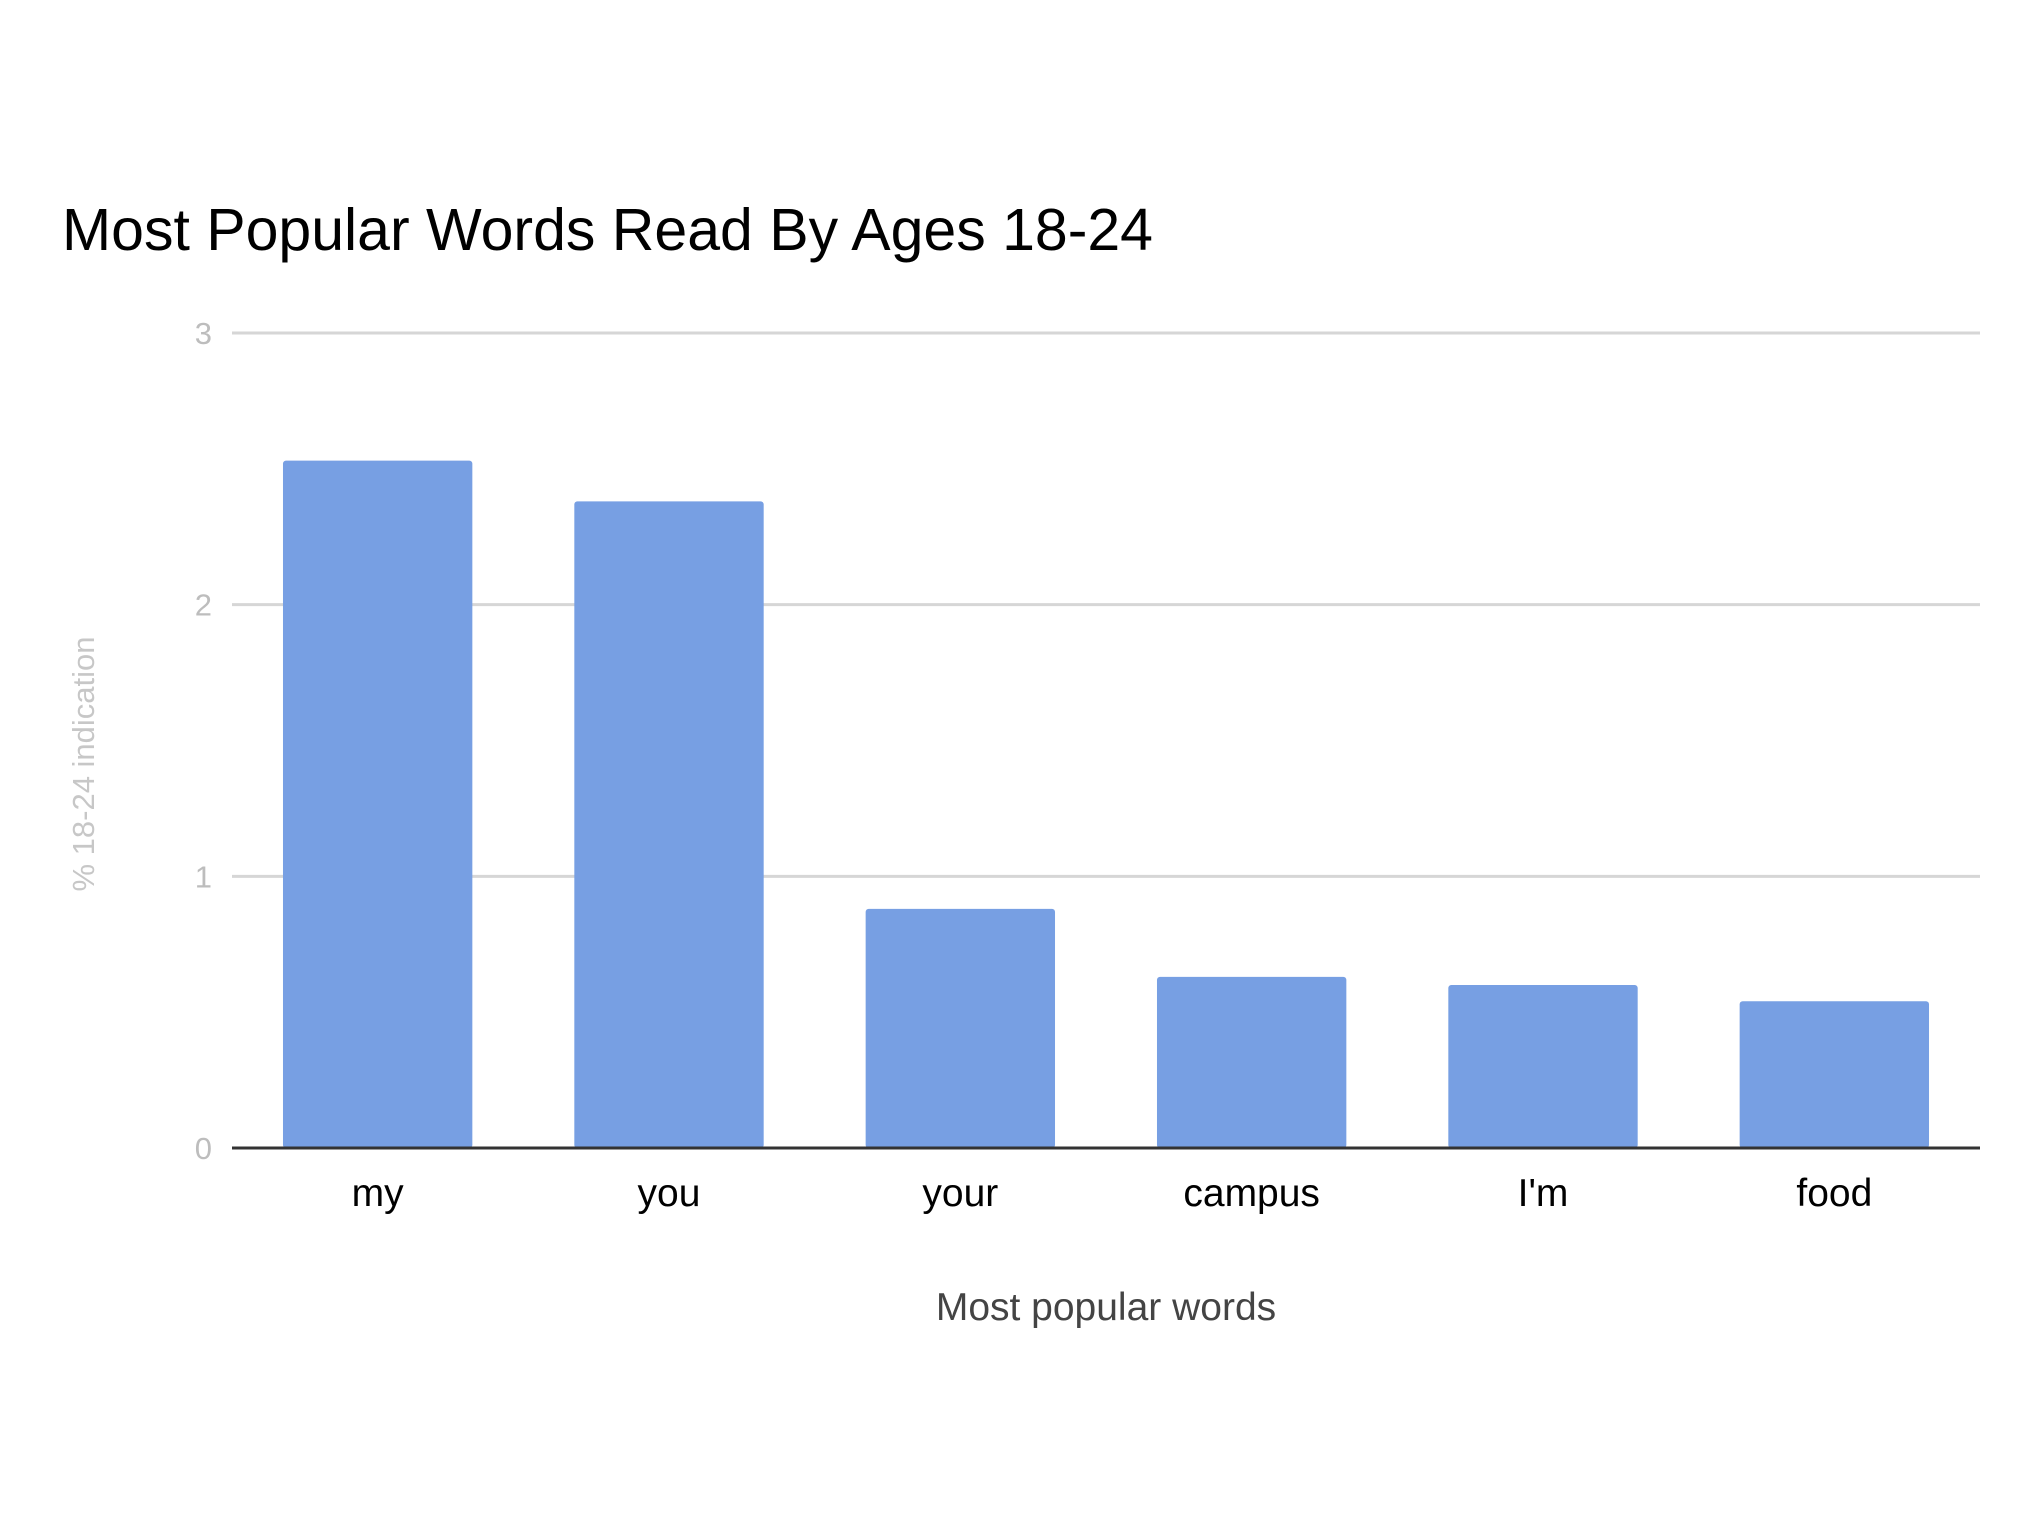 The image size is (2030, 1520). What do you see at coordinates (203, 333) in the screenshot?
I see `y-tick-label: 3` at bounding box center [203, 333].